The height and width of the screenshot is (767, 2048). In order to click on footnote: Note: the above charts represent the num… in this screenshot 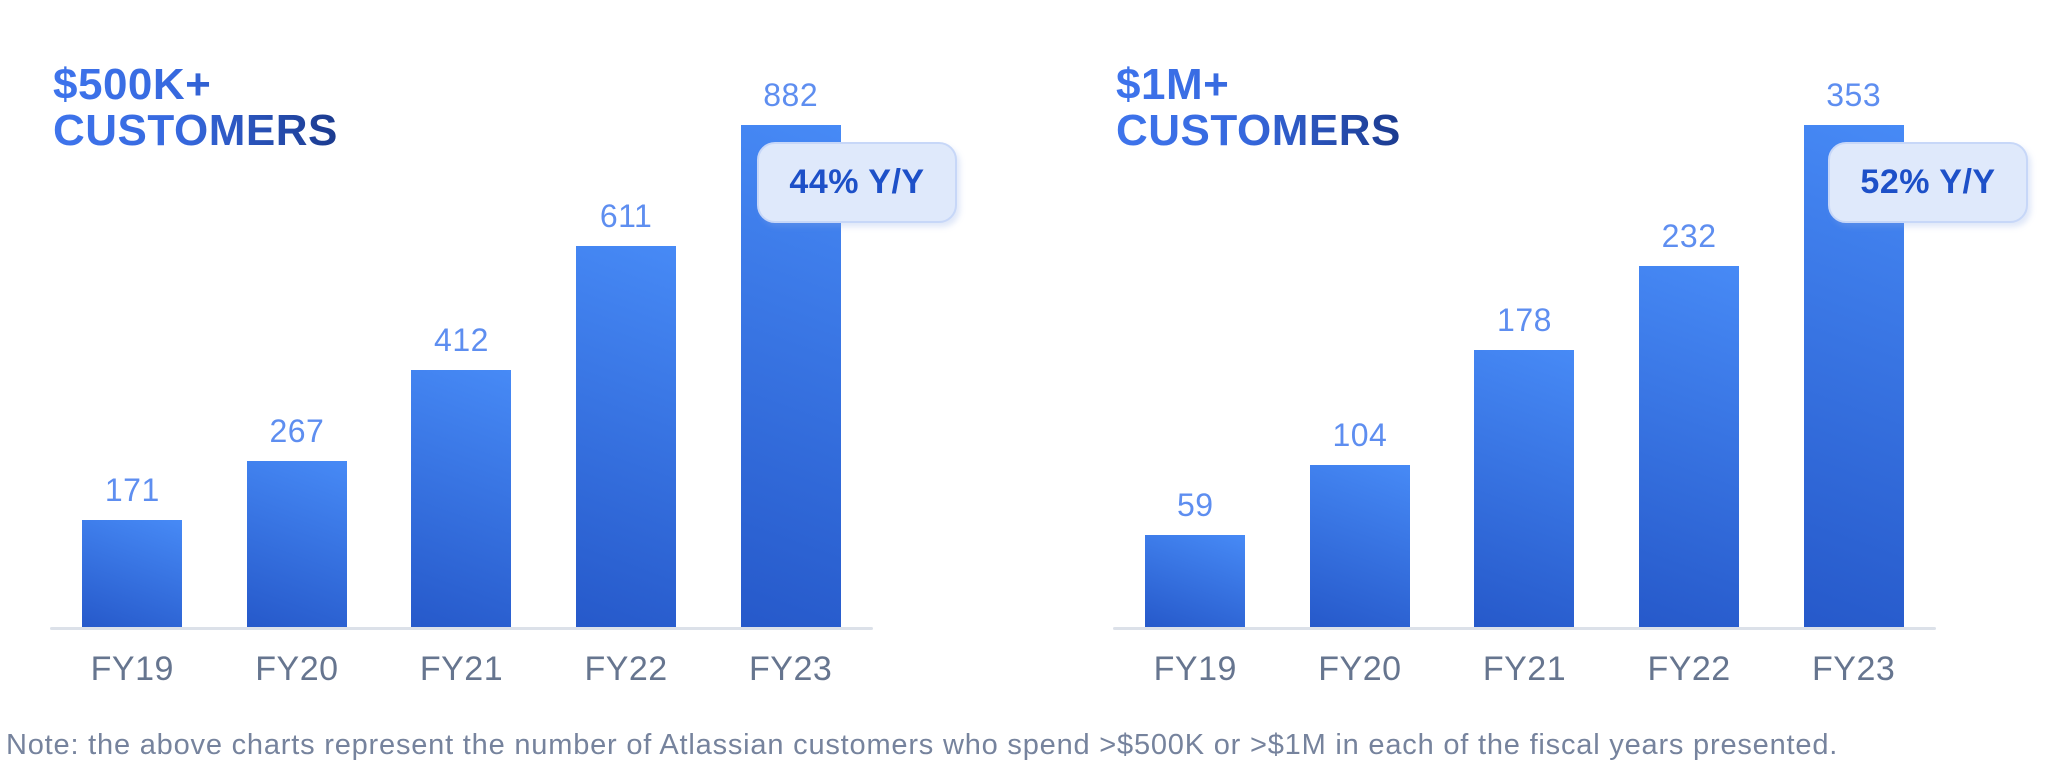, I will do `click(922, 745)`.